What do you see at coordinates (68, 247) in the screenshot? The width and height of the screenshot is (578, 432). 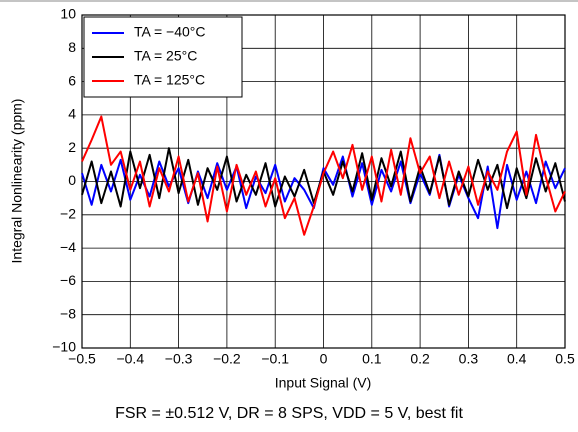 I see `y-tick-label: −4` at bounding box center [68, 247].